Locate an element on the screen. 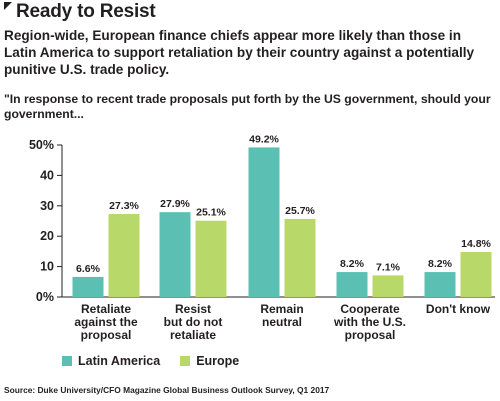  legend-item-latin-america: Latin America is located at coordinates (111, 361).